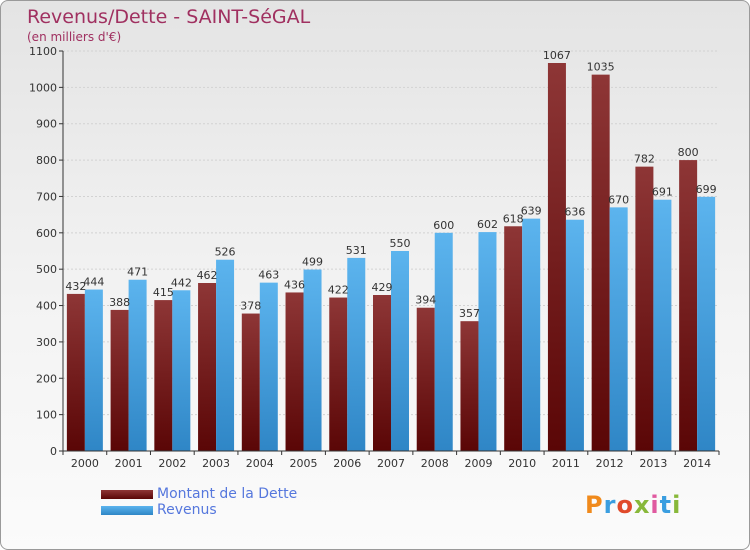  I want to click on data-label-revenus: 471, so click(137, 272).